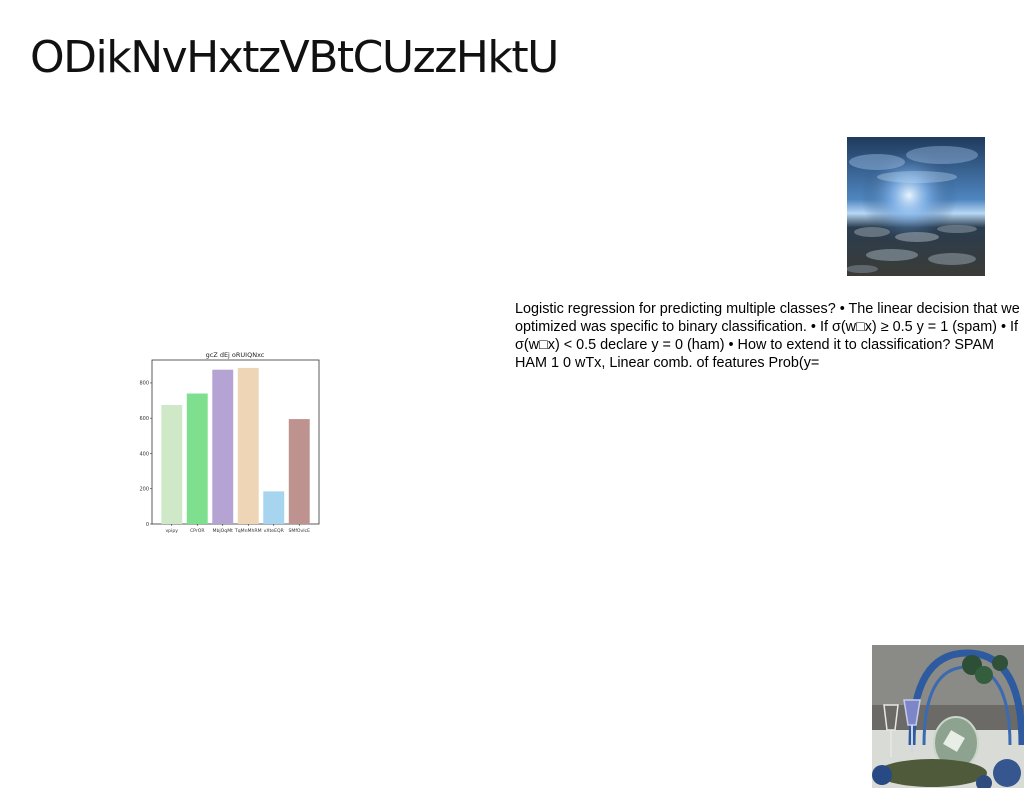  What do you see at coordinates (235, 445) in the screenshot?
I see `chart-bars` at bounding box center [235, 445].